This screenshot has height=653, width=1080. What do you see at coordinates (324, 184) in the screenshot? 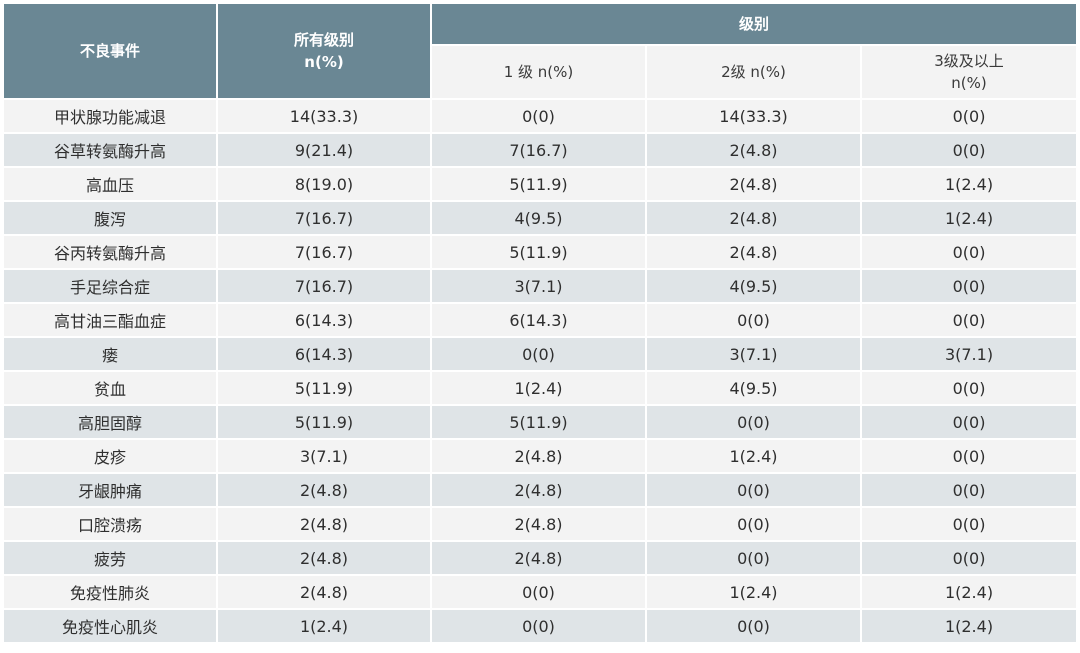
I see `cell-all-grades: 8(19.0)` at bounding box center [324, 184].